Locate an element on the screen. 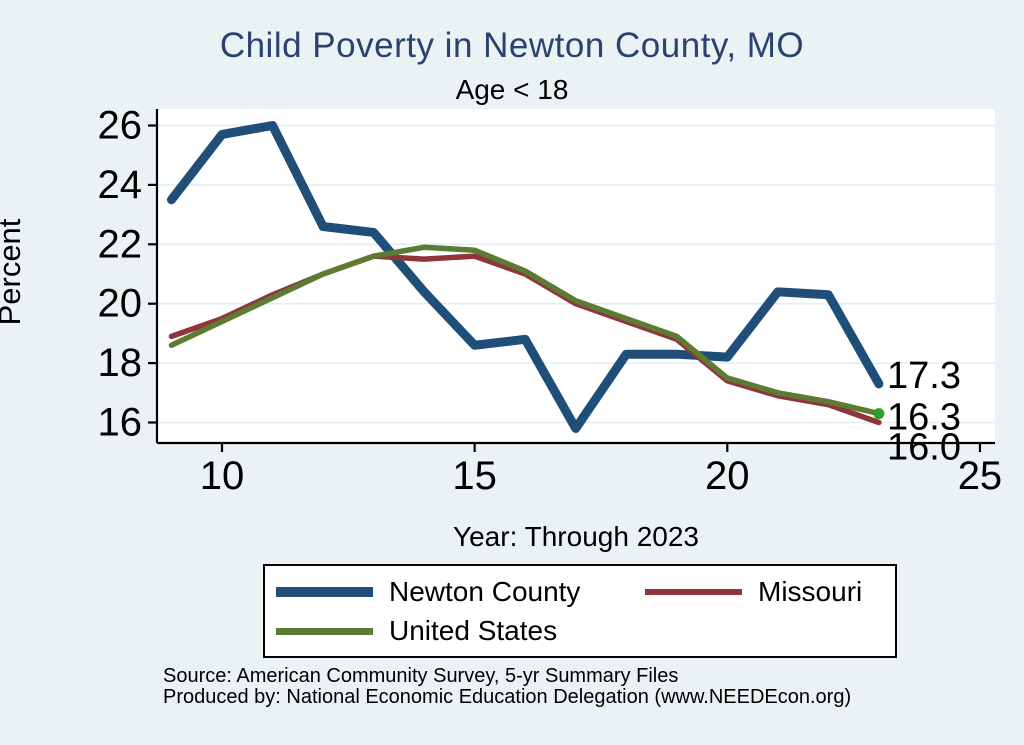 The height and width of the screenshot is (745, 1024). y-tick-label: 20 is located at coordinates (120, 304).